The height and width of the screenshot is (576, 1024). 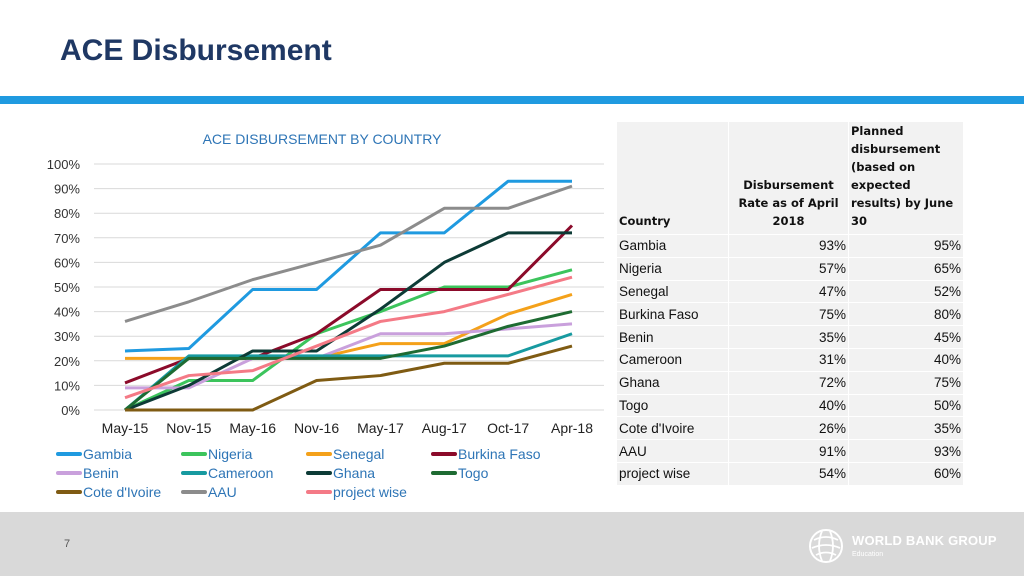 I want to click on cell-disbursement-rate: 72%, so click(x=788, y=382).